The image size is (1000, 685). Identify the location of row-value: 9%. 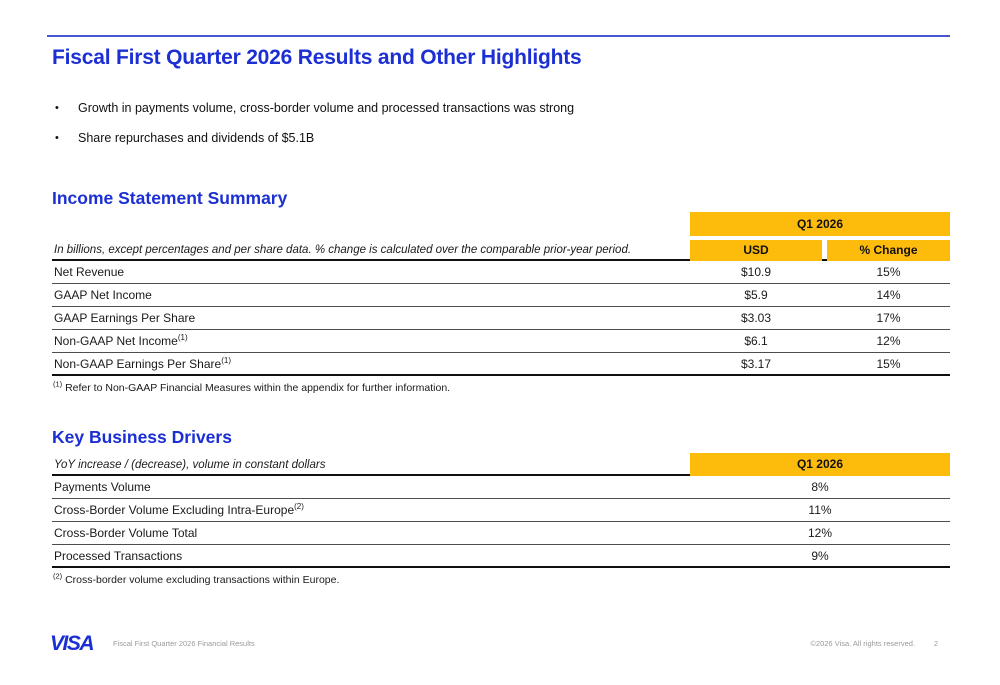
(820, 555).